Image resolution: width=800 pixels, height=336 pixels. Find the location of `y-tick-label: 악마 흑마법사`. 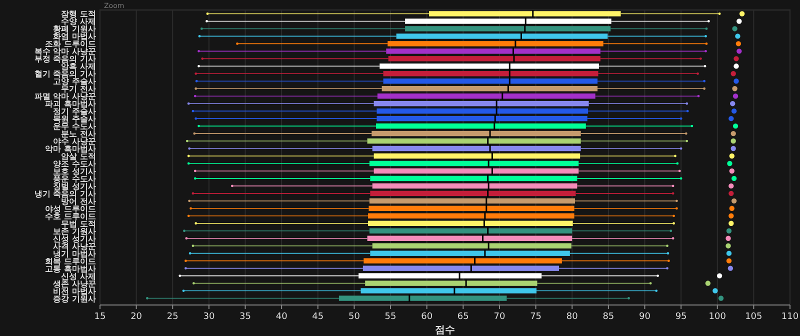

y-tick-label: 악마 흑마법사 is located at coordinates (70, 149).